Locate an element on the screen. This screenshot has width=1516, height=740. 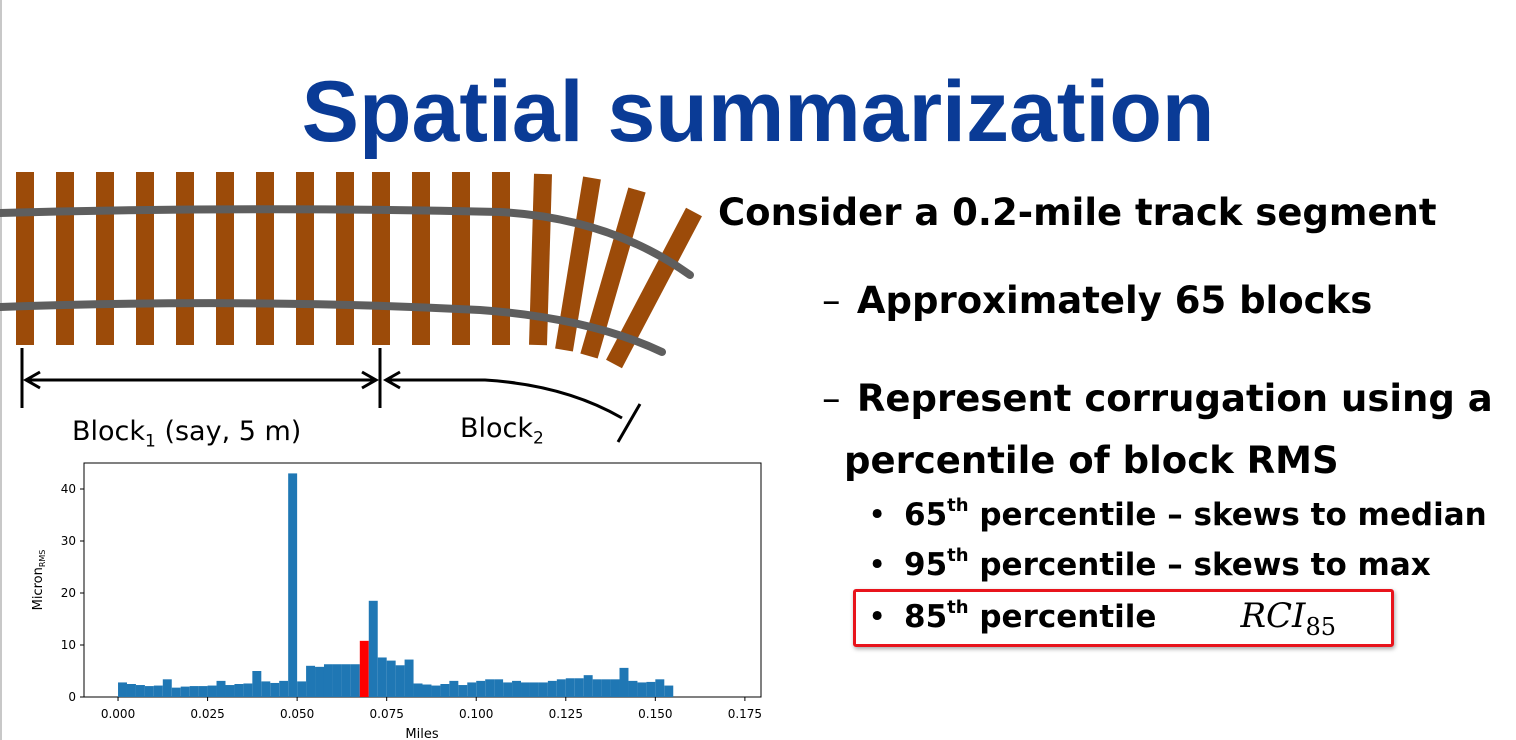
x-tick-label: 0.150 is located at coordinates (655, 714).